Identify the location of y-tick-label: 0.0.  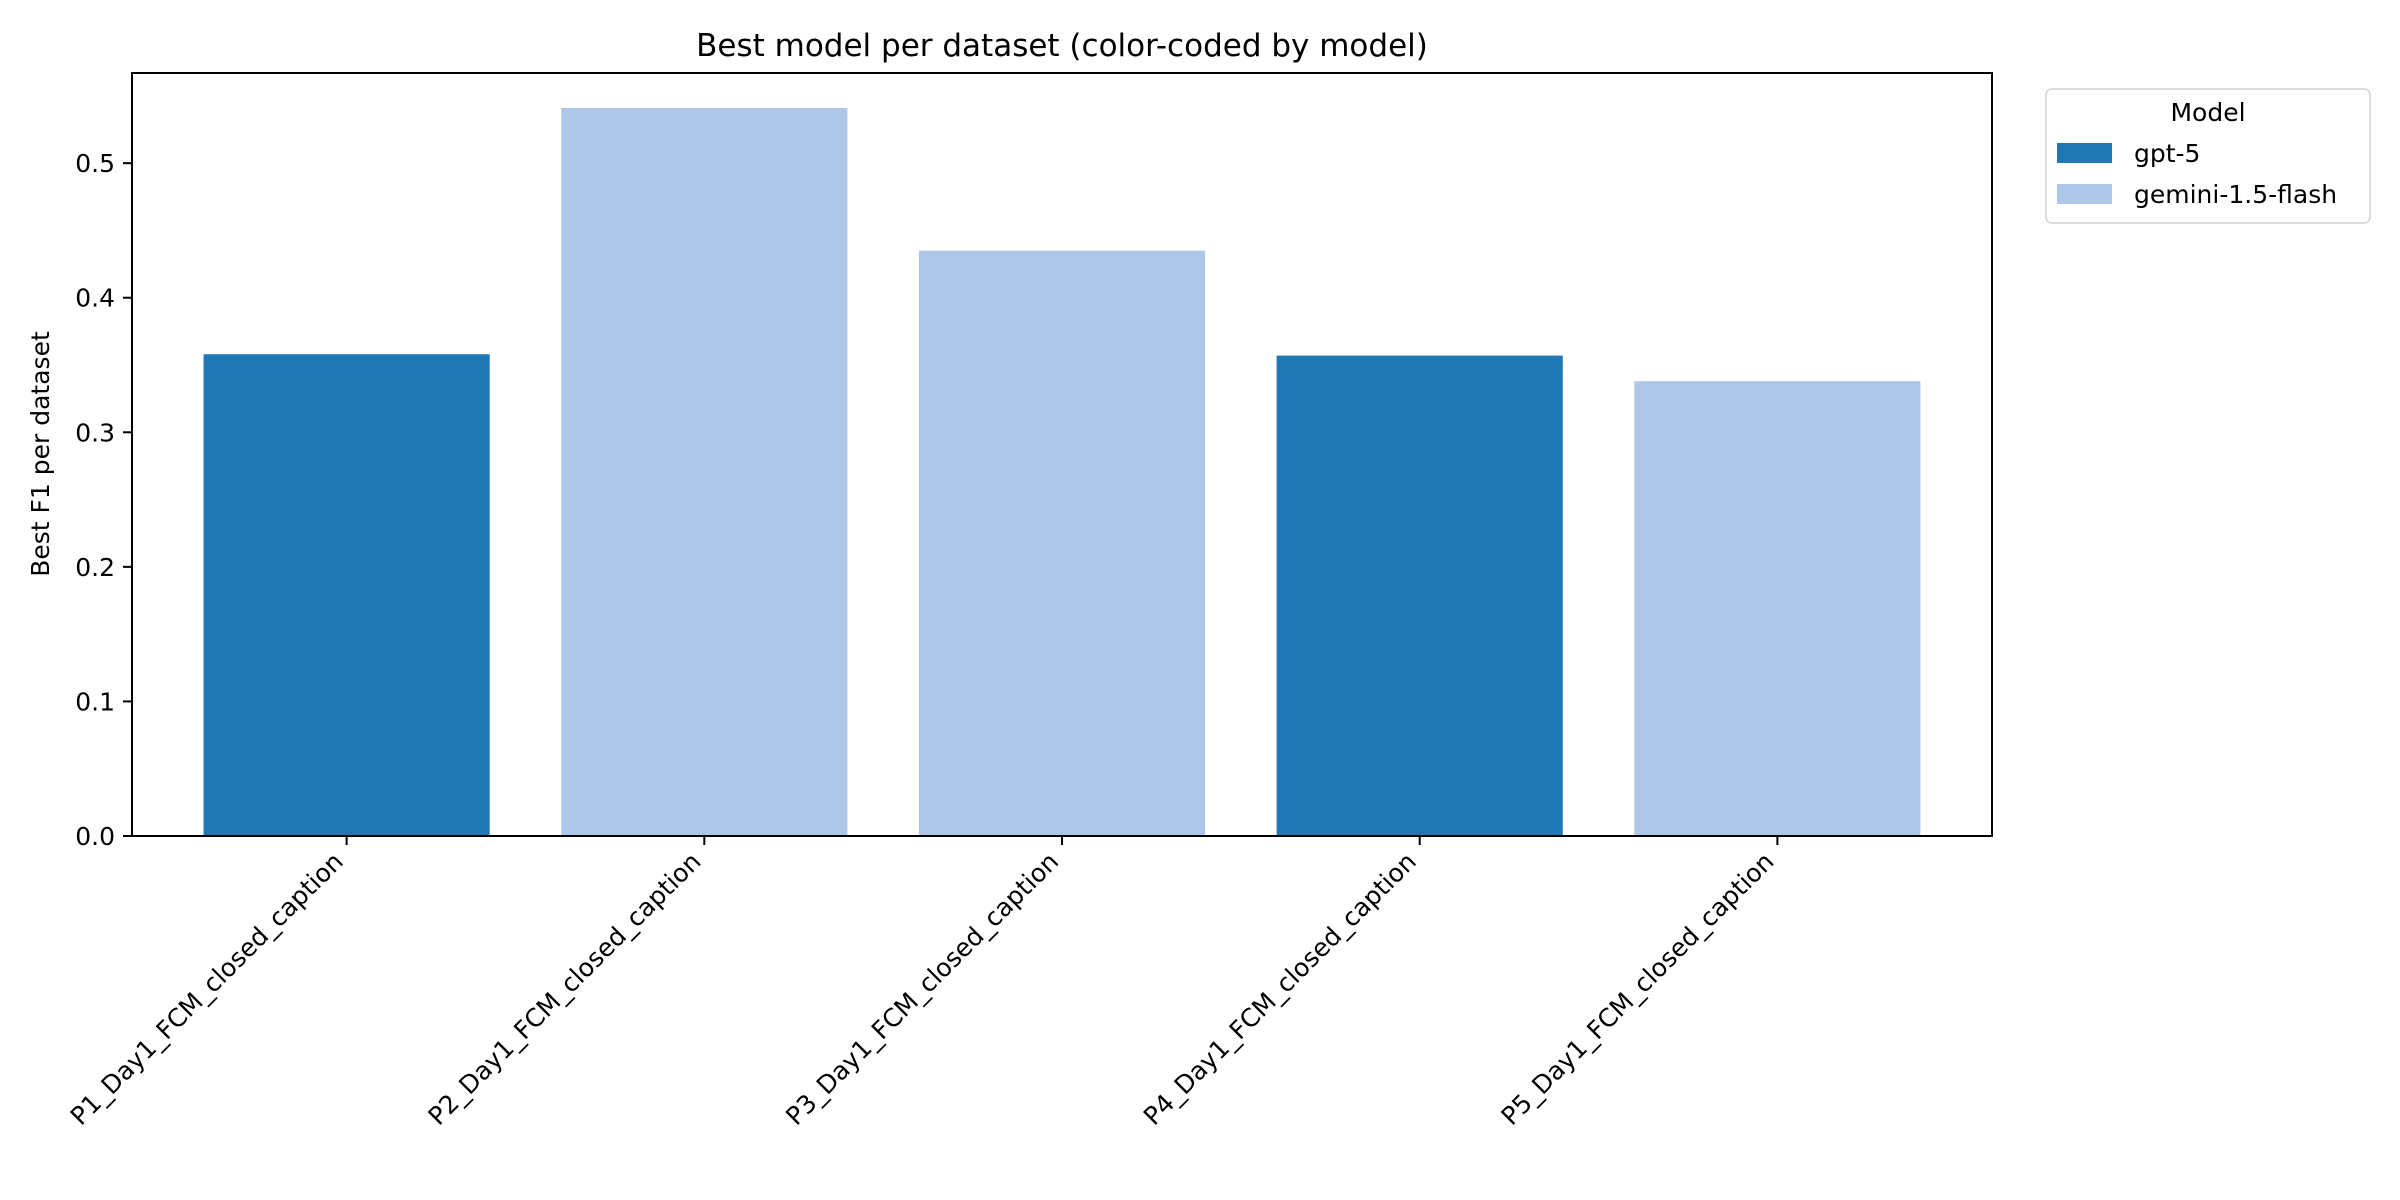
(95, 836).